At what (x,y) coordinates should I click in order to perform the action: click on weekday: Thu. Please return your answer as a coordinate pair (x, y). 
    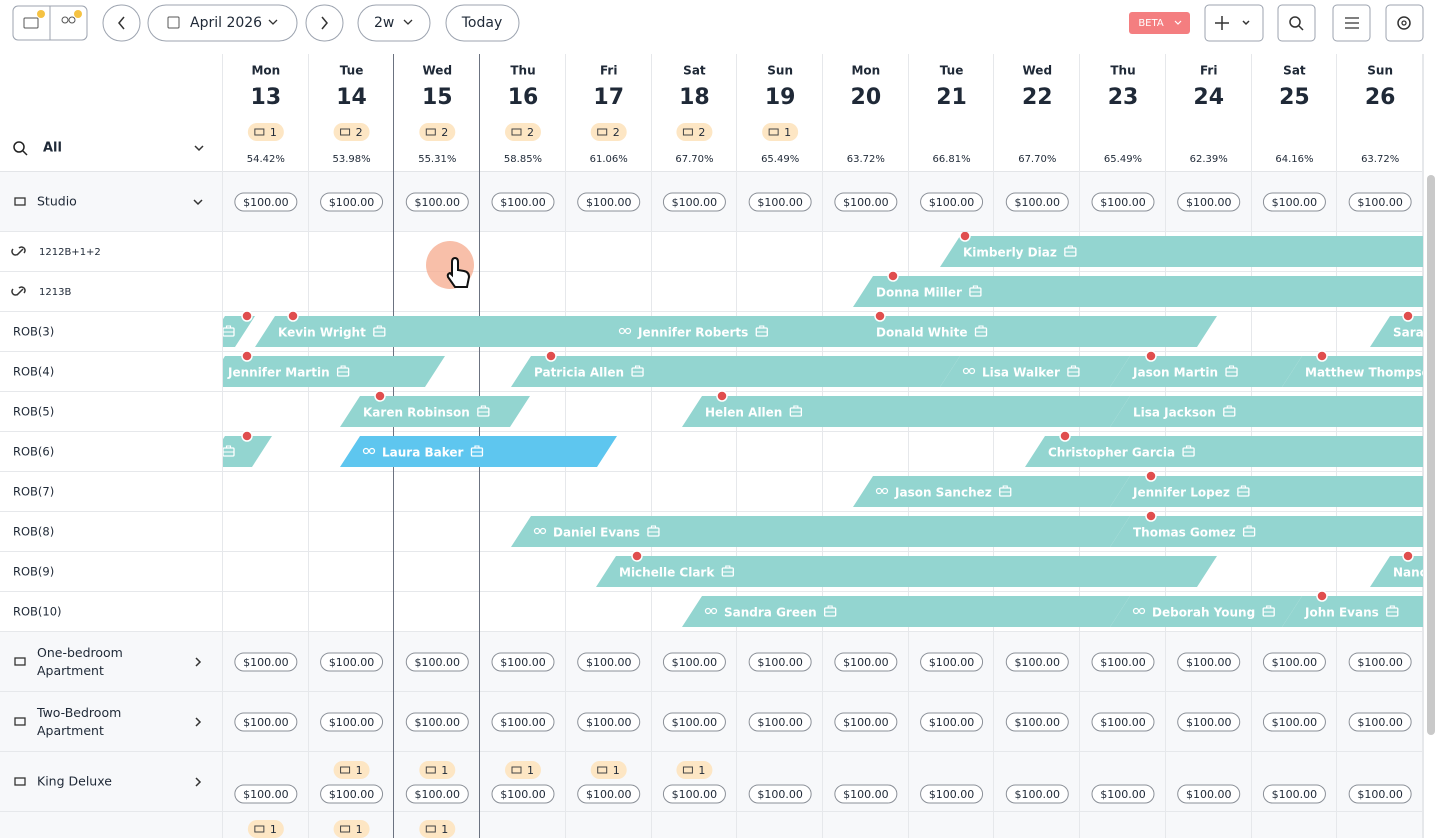
    Looking at the image, I should click on (1122, 71).